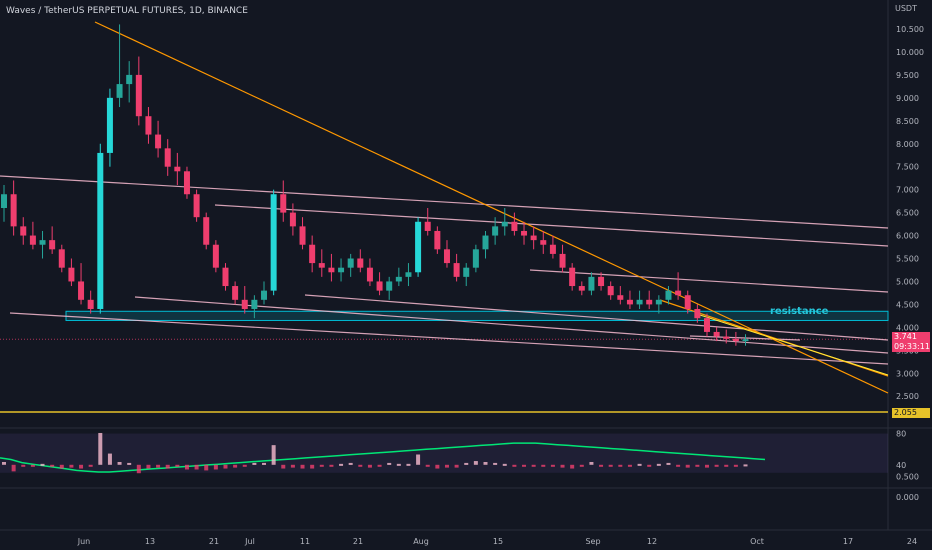 Image resolution: width=932 pixels, height=550 pixels. Describe the element at coordinates (799, 311) in the screenshot. I see `resistance-label: resistance` at that location.